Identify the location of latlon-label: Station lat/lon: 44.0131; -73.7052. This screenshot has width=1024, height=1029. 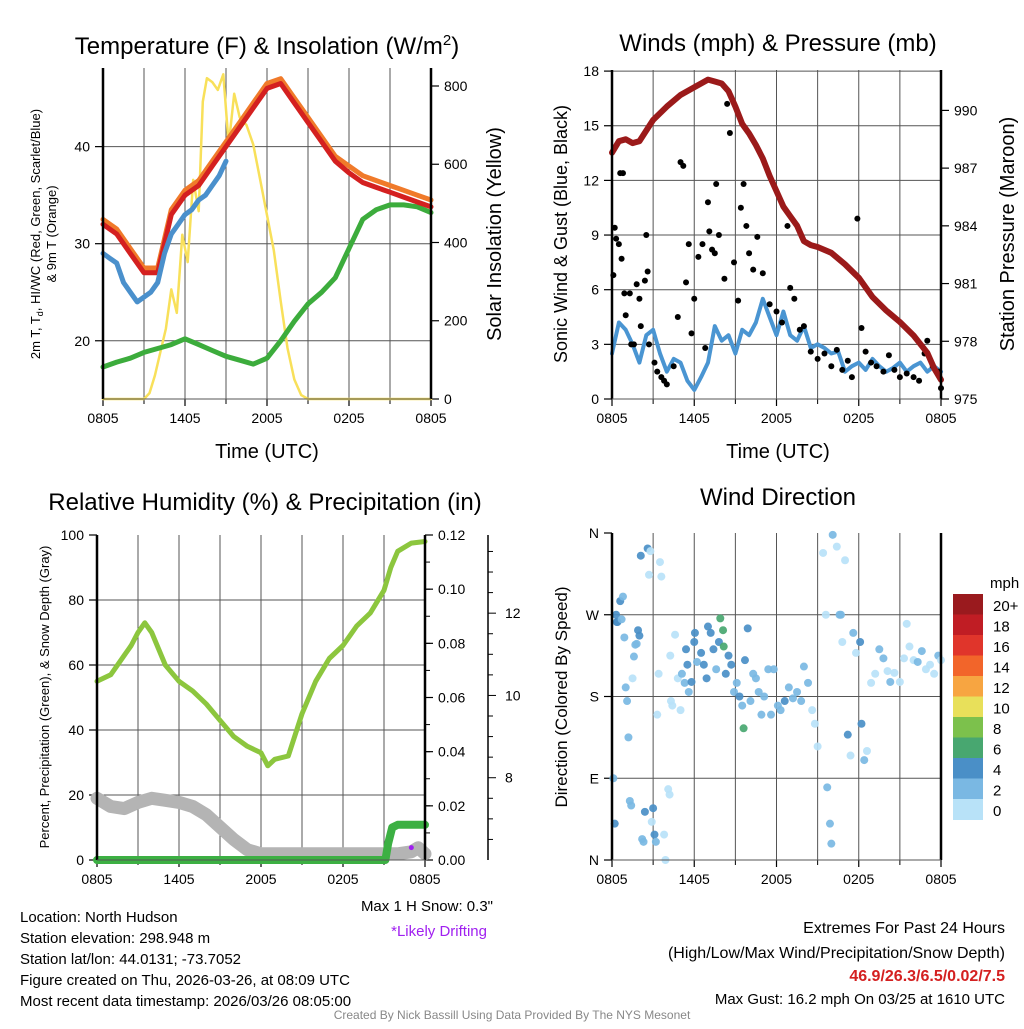
(130, 959).